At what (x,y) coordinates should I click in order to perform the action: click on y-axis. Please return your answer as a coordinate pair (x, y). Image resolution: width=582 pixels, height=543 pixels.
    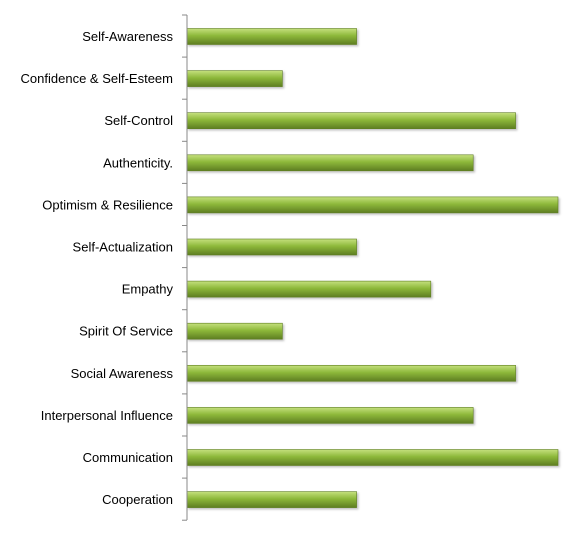
    Looking at the image, I should click on (185, 267).